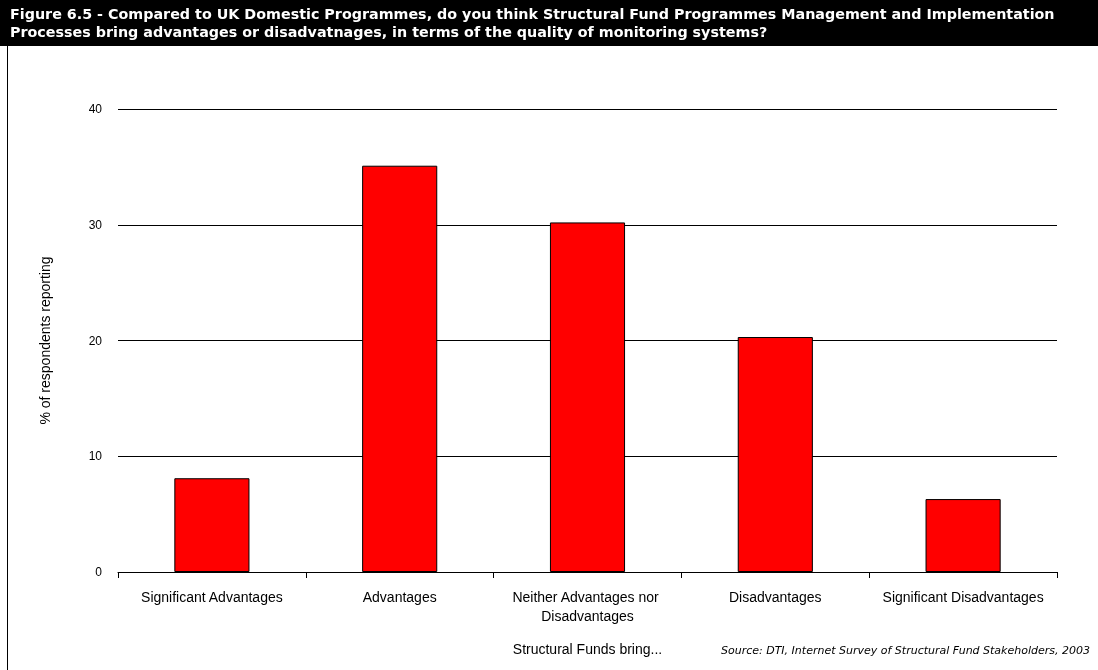 The width and height of the screenshot is (1098, 670). Describe the element at coordinates (399, 596) in the screenshot. I see `x-tick-label: Advantages` at that location.